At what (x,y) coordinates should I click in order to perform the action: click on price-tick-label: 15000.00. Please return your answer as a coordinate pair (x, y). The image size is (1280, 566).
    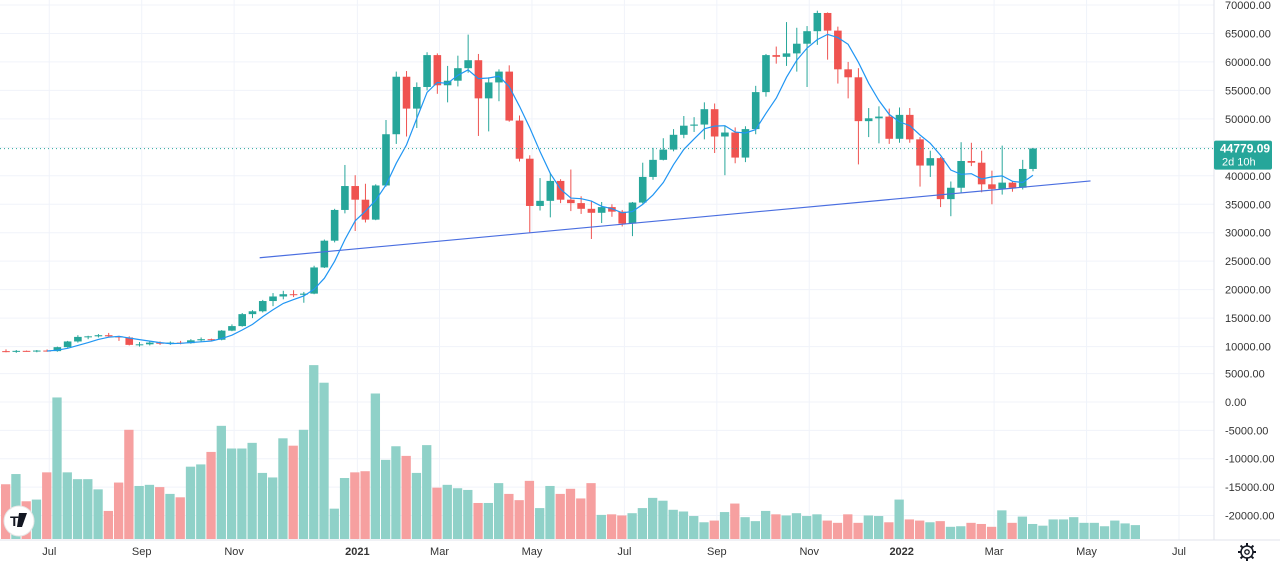
    Looking at the image, I should click on (1248, 319).